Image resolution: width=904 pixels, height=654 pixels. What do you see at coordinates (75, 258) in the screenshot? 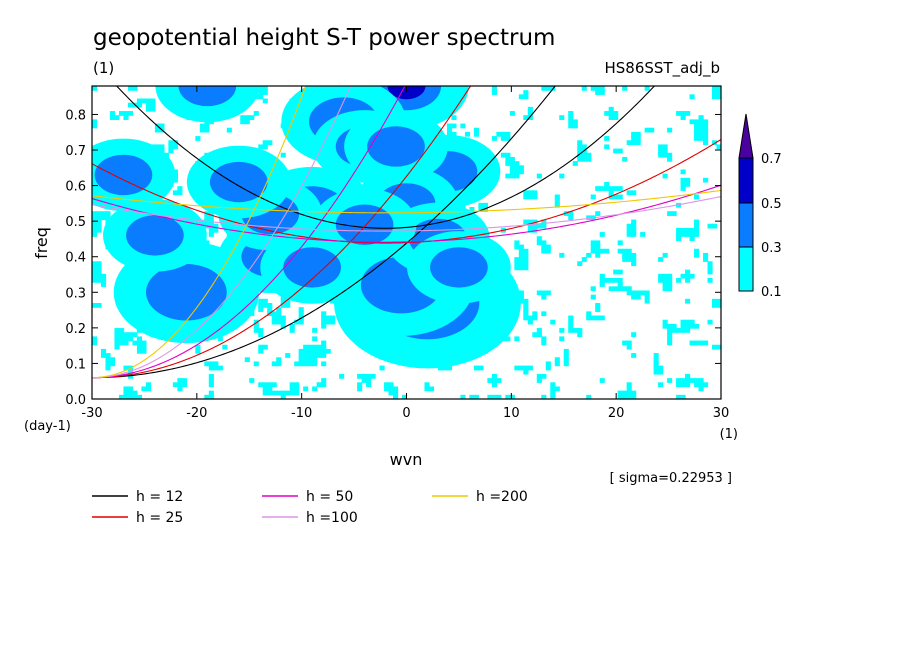
I see `y-tick-label: 0.4` at bounding box center [75, 258].